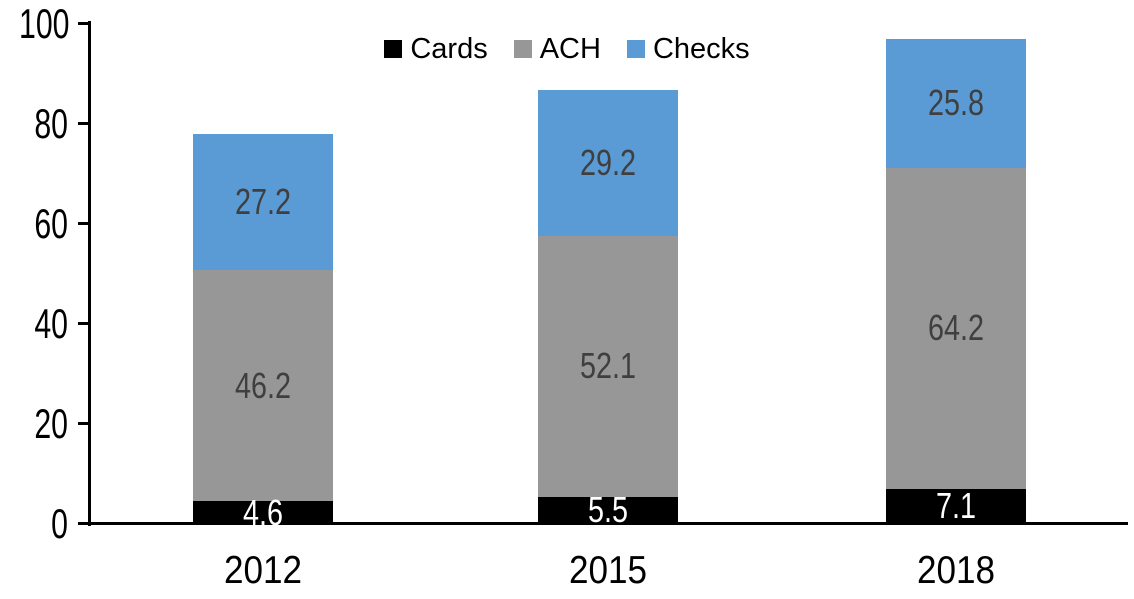  What do you see at coordinates (635, 49) in the screenshot?
I see `legend-swatch-checks-icon` at bounding box center [635, 49].